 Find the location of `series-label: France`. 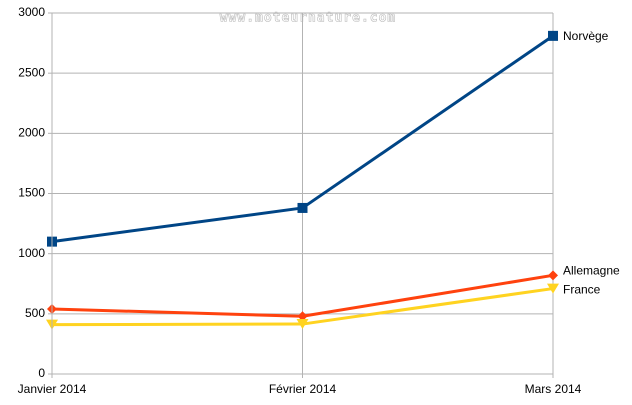

series-label: France is located at coordinates (582, 290).